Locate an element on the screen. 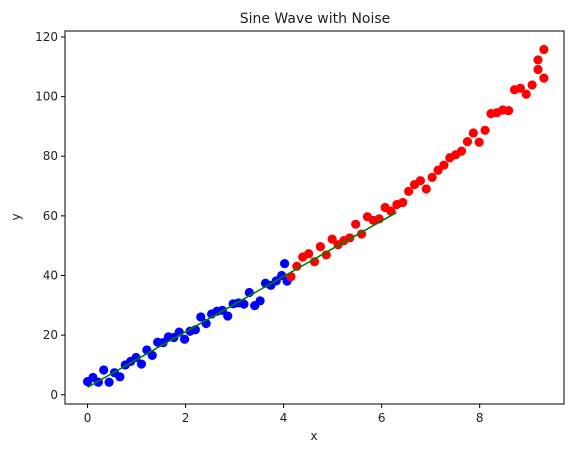 The width and height of the screenshot is (571, 453). x-tick-label: 6 is located at coordinates (382, 418).